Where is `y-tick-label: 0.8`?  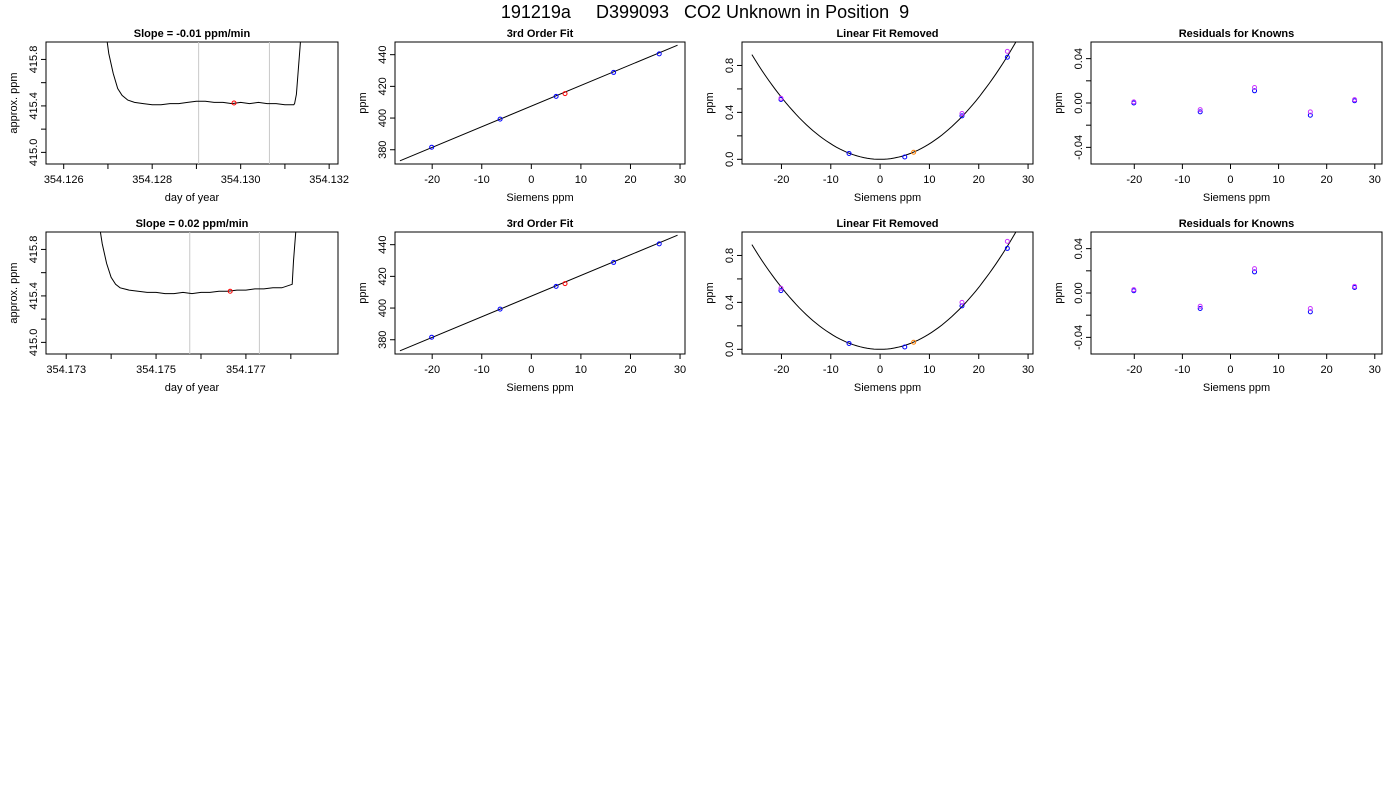
y-tick-label: 0.8 is located at coordinates (730, 255).